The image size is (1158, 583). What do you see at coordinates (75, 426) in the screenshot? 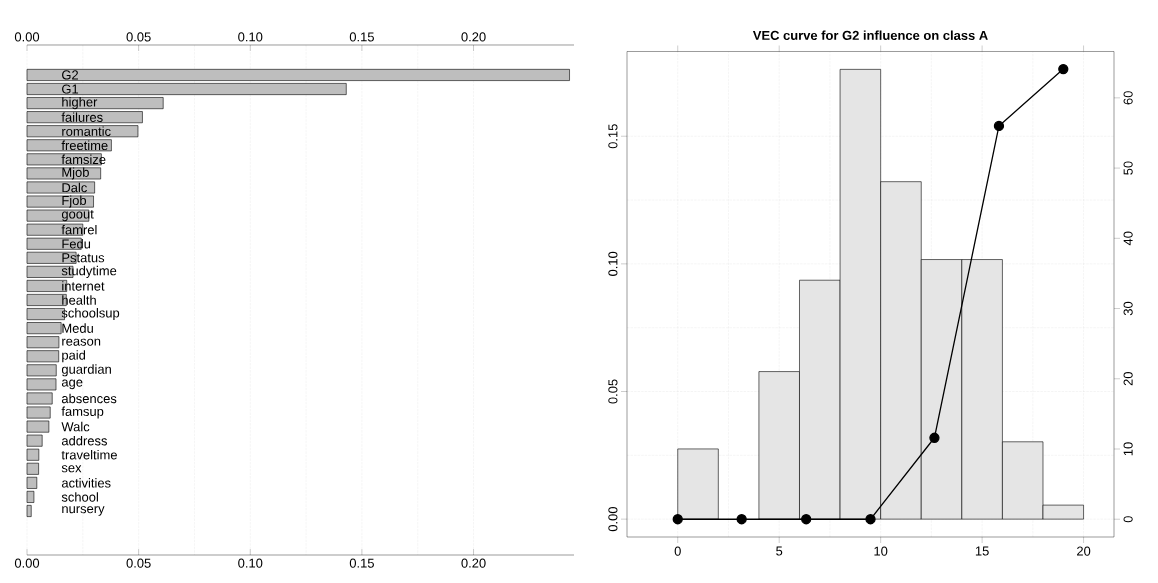
I see `y-tick-label: Walc` at bounding box center [75, 426].